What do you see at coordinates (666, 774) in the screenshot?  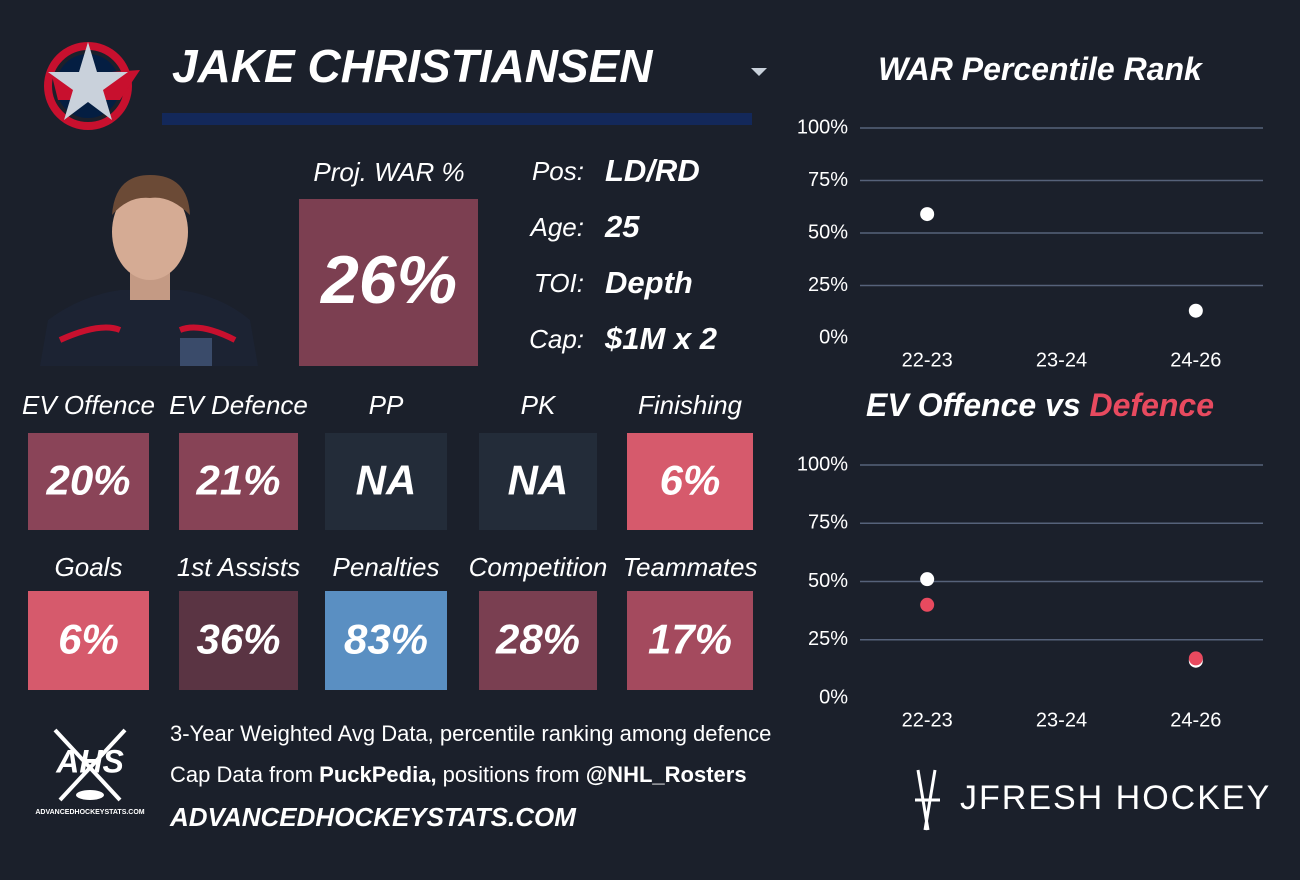 I see `credit-source: @NHL_Rosters` at bounding box center [666, 774].